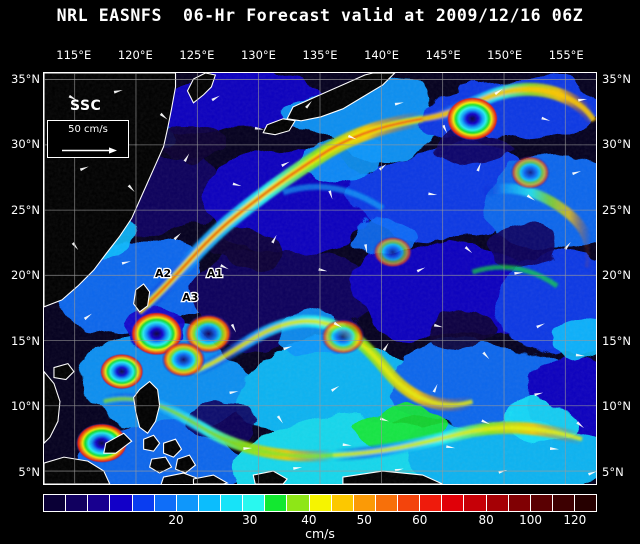 This screenshot has height=544, width=640. What do you see at coordinates (530, 520) in the screenshot?
I see `colorbar-tick-label: 100` at bounding box center [530, 520].